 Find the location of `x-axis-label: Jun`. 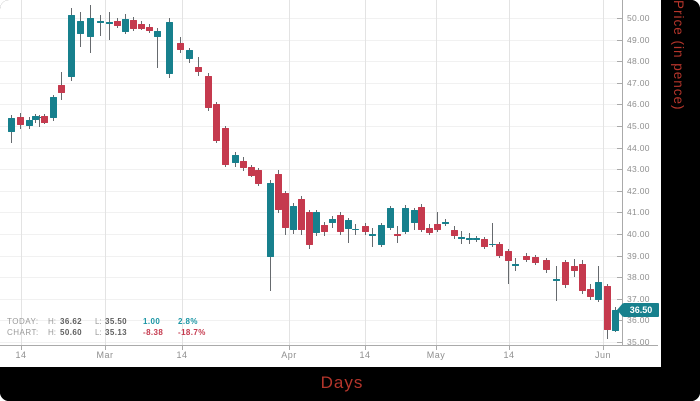

x-axis-label: Jun is located at coordinates (602, 355).